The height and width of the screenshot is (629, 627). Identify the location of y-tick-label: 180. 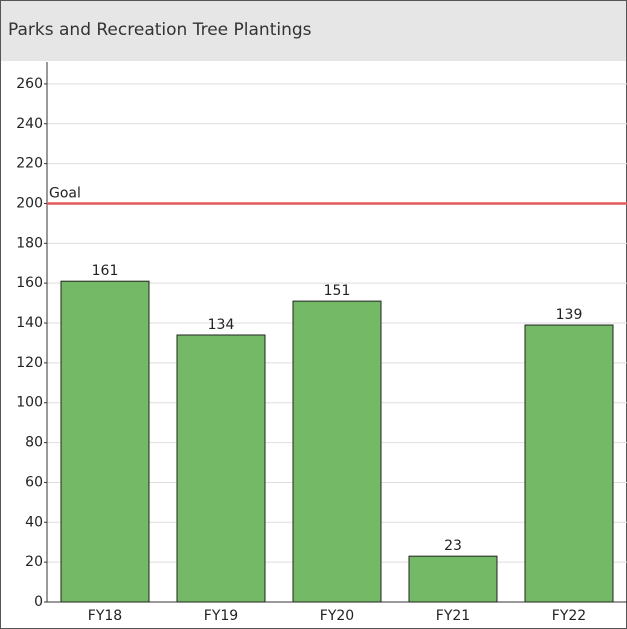
(29, 243).